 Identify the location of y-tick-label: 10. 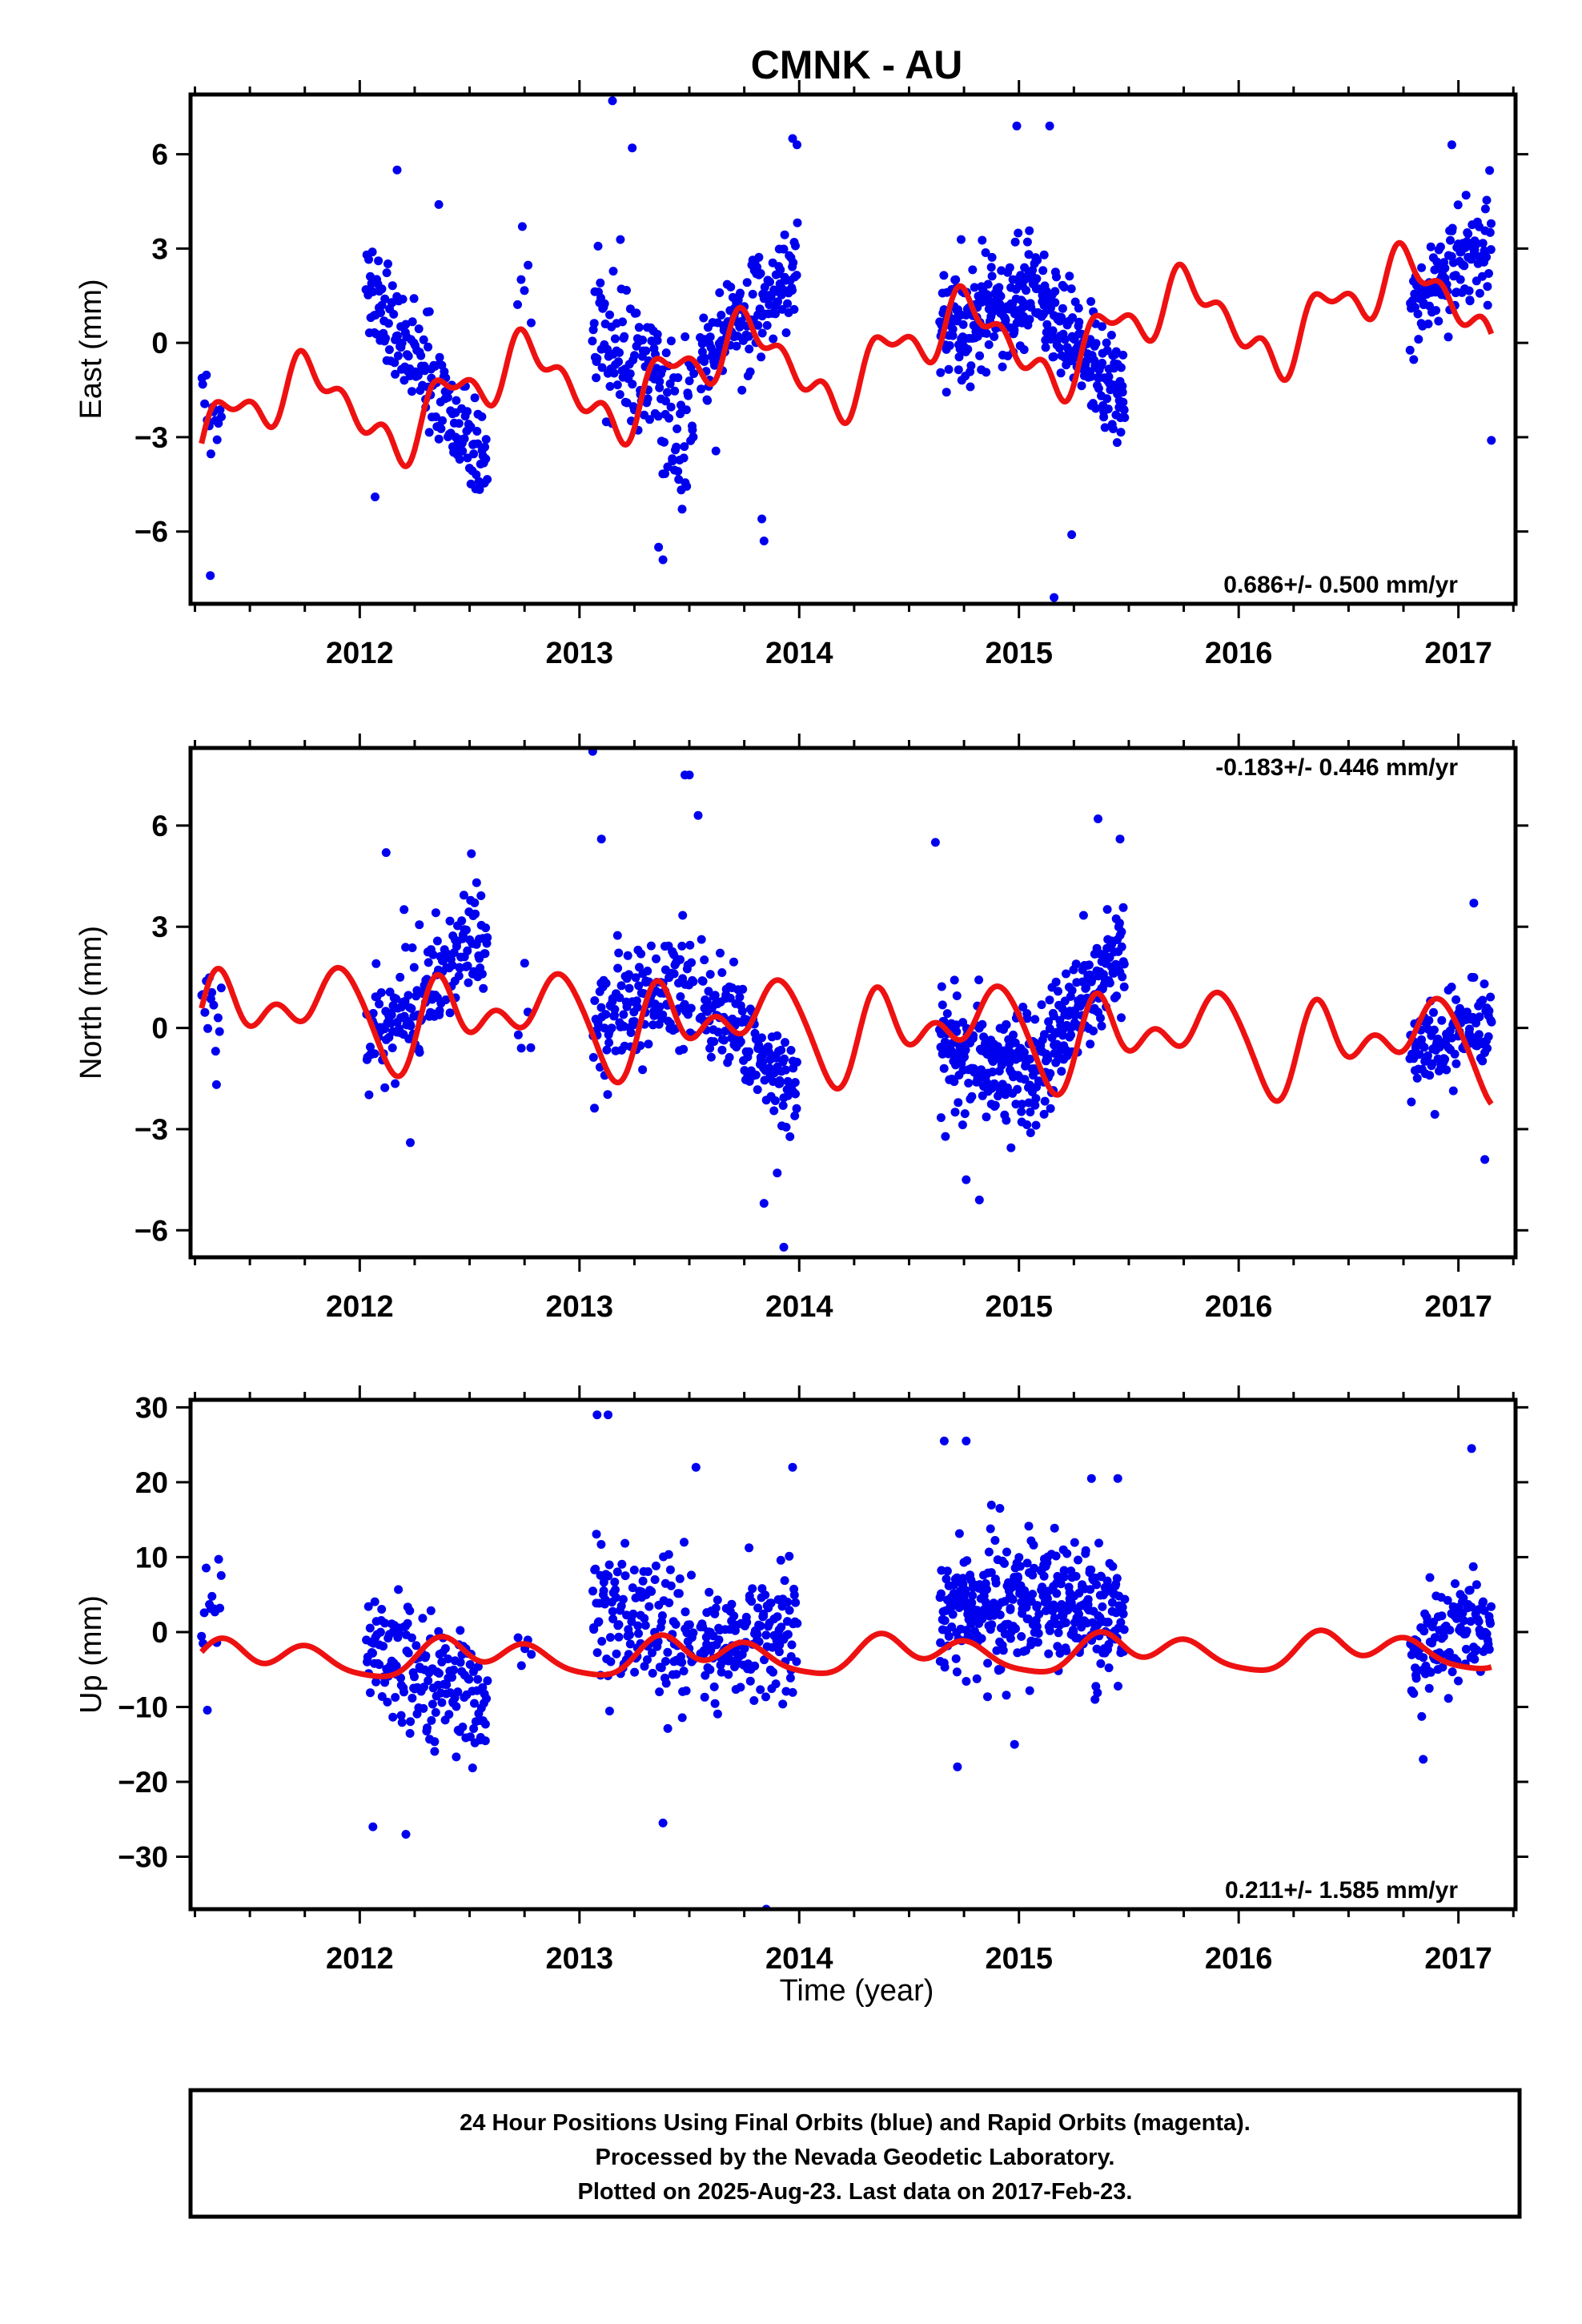
(151, 1557).